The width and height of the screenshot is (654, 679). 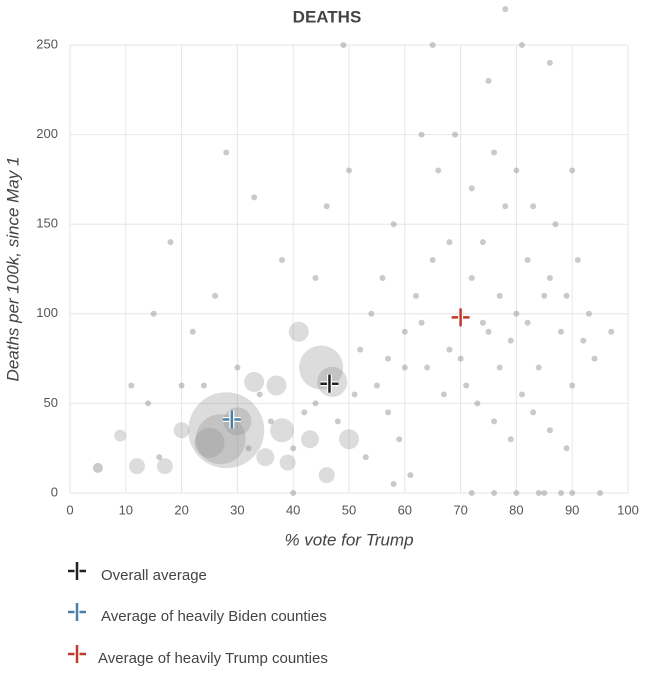 What do you see at coordinates (47, 133) in the screenshot?
I see `y-tick-label: 200` at bounding box center [47, 133].